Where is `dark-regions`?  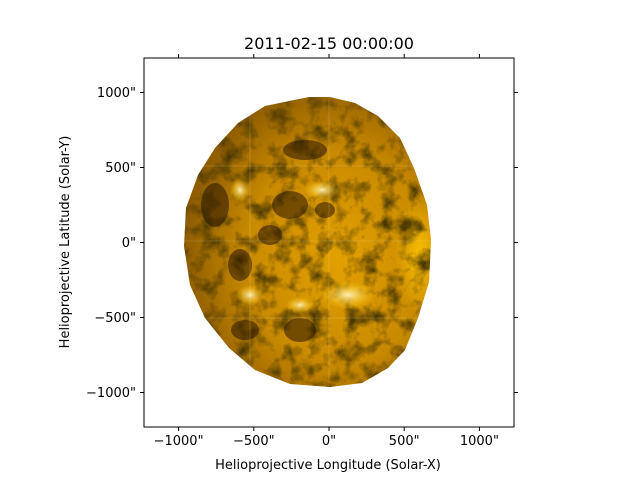
dark-regions is located at coordinates (268, 241).